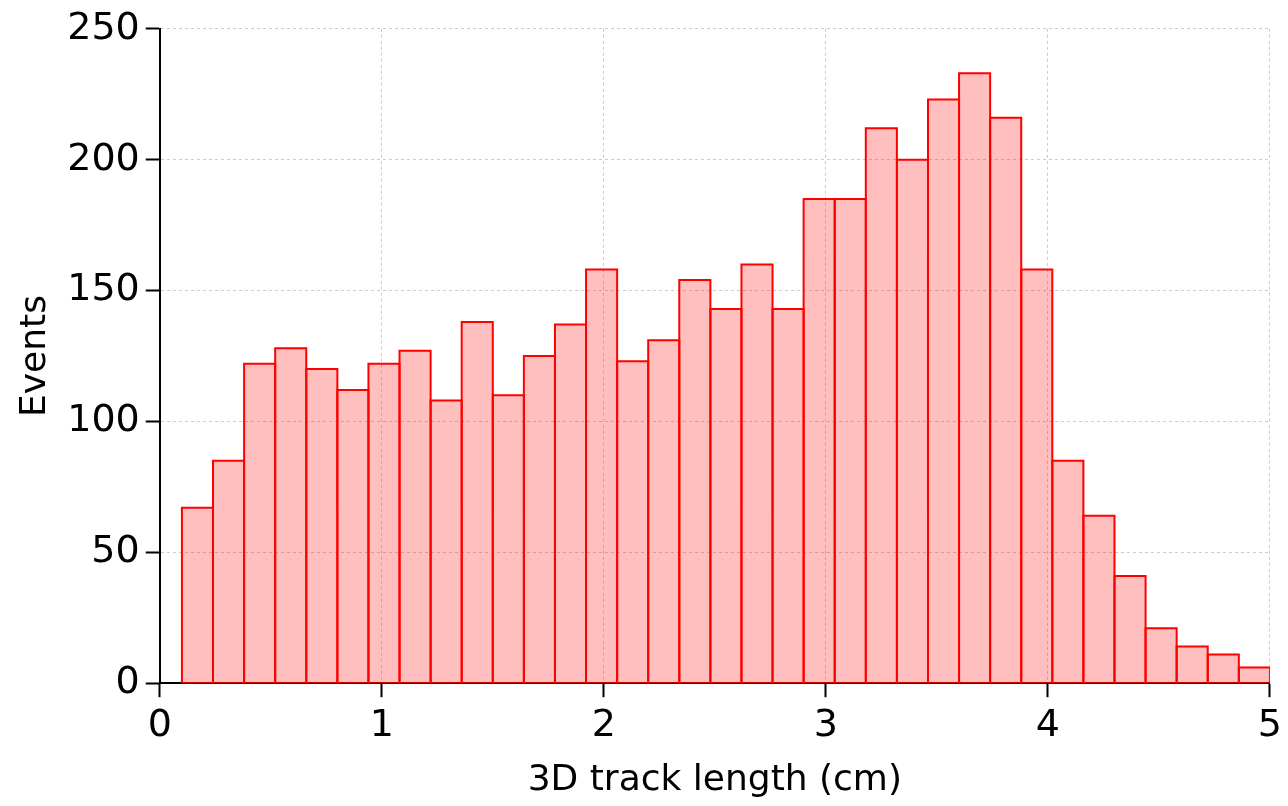 This screenshot has height=806, width=1288. What do you see at coordinates (32, 356) in the screenshot?
I see `y-axis-title: Events` at bounding box center [32, 356].